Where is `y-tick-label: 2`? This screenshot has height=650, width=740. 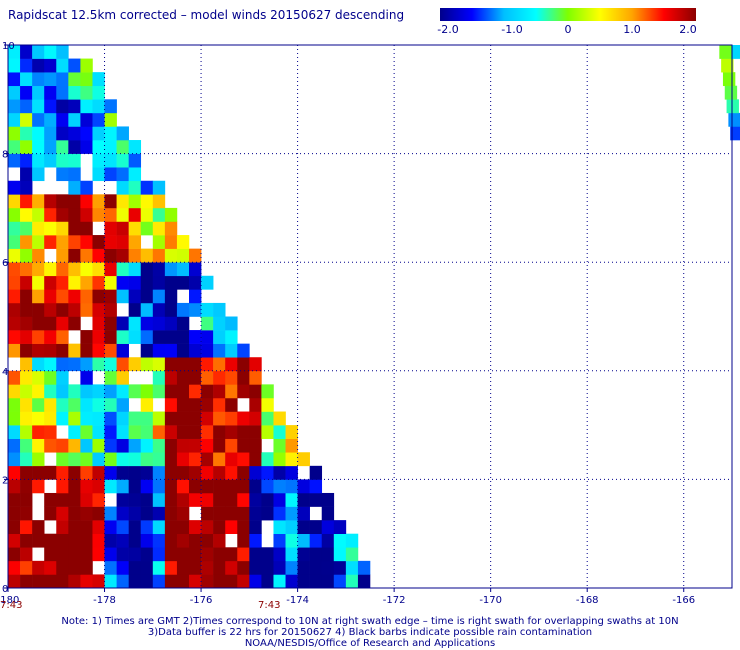
y-tick-label: 2 is located at coordinates (5, 480).